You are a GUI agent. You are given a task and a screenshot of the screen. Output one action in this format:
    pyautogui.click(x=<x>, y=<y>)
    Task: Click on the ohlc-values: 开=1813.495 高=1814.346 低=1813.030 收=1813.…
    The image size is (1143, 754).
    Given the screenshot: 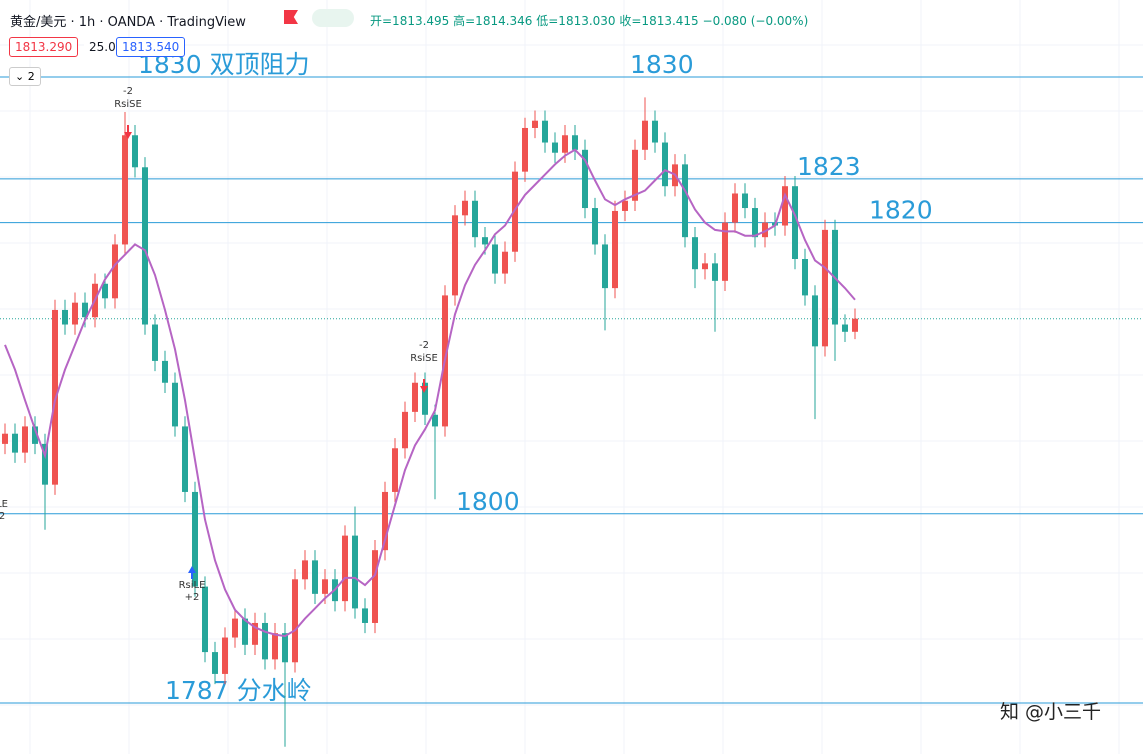 What is the action you would take?
    pyautogui.click(x=589, y=21)
    